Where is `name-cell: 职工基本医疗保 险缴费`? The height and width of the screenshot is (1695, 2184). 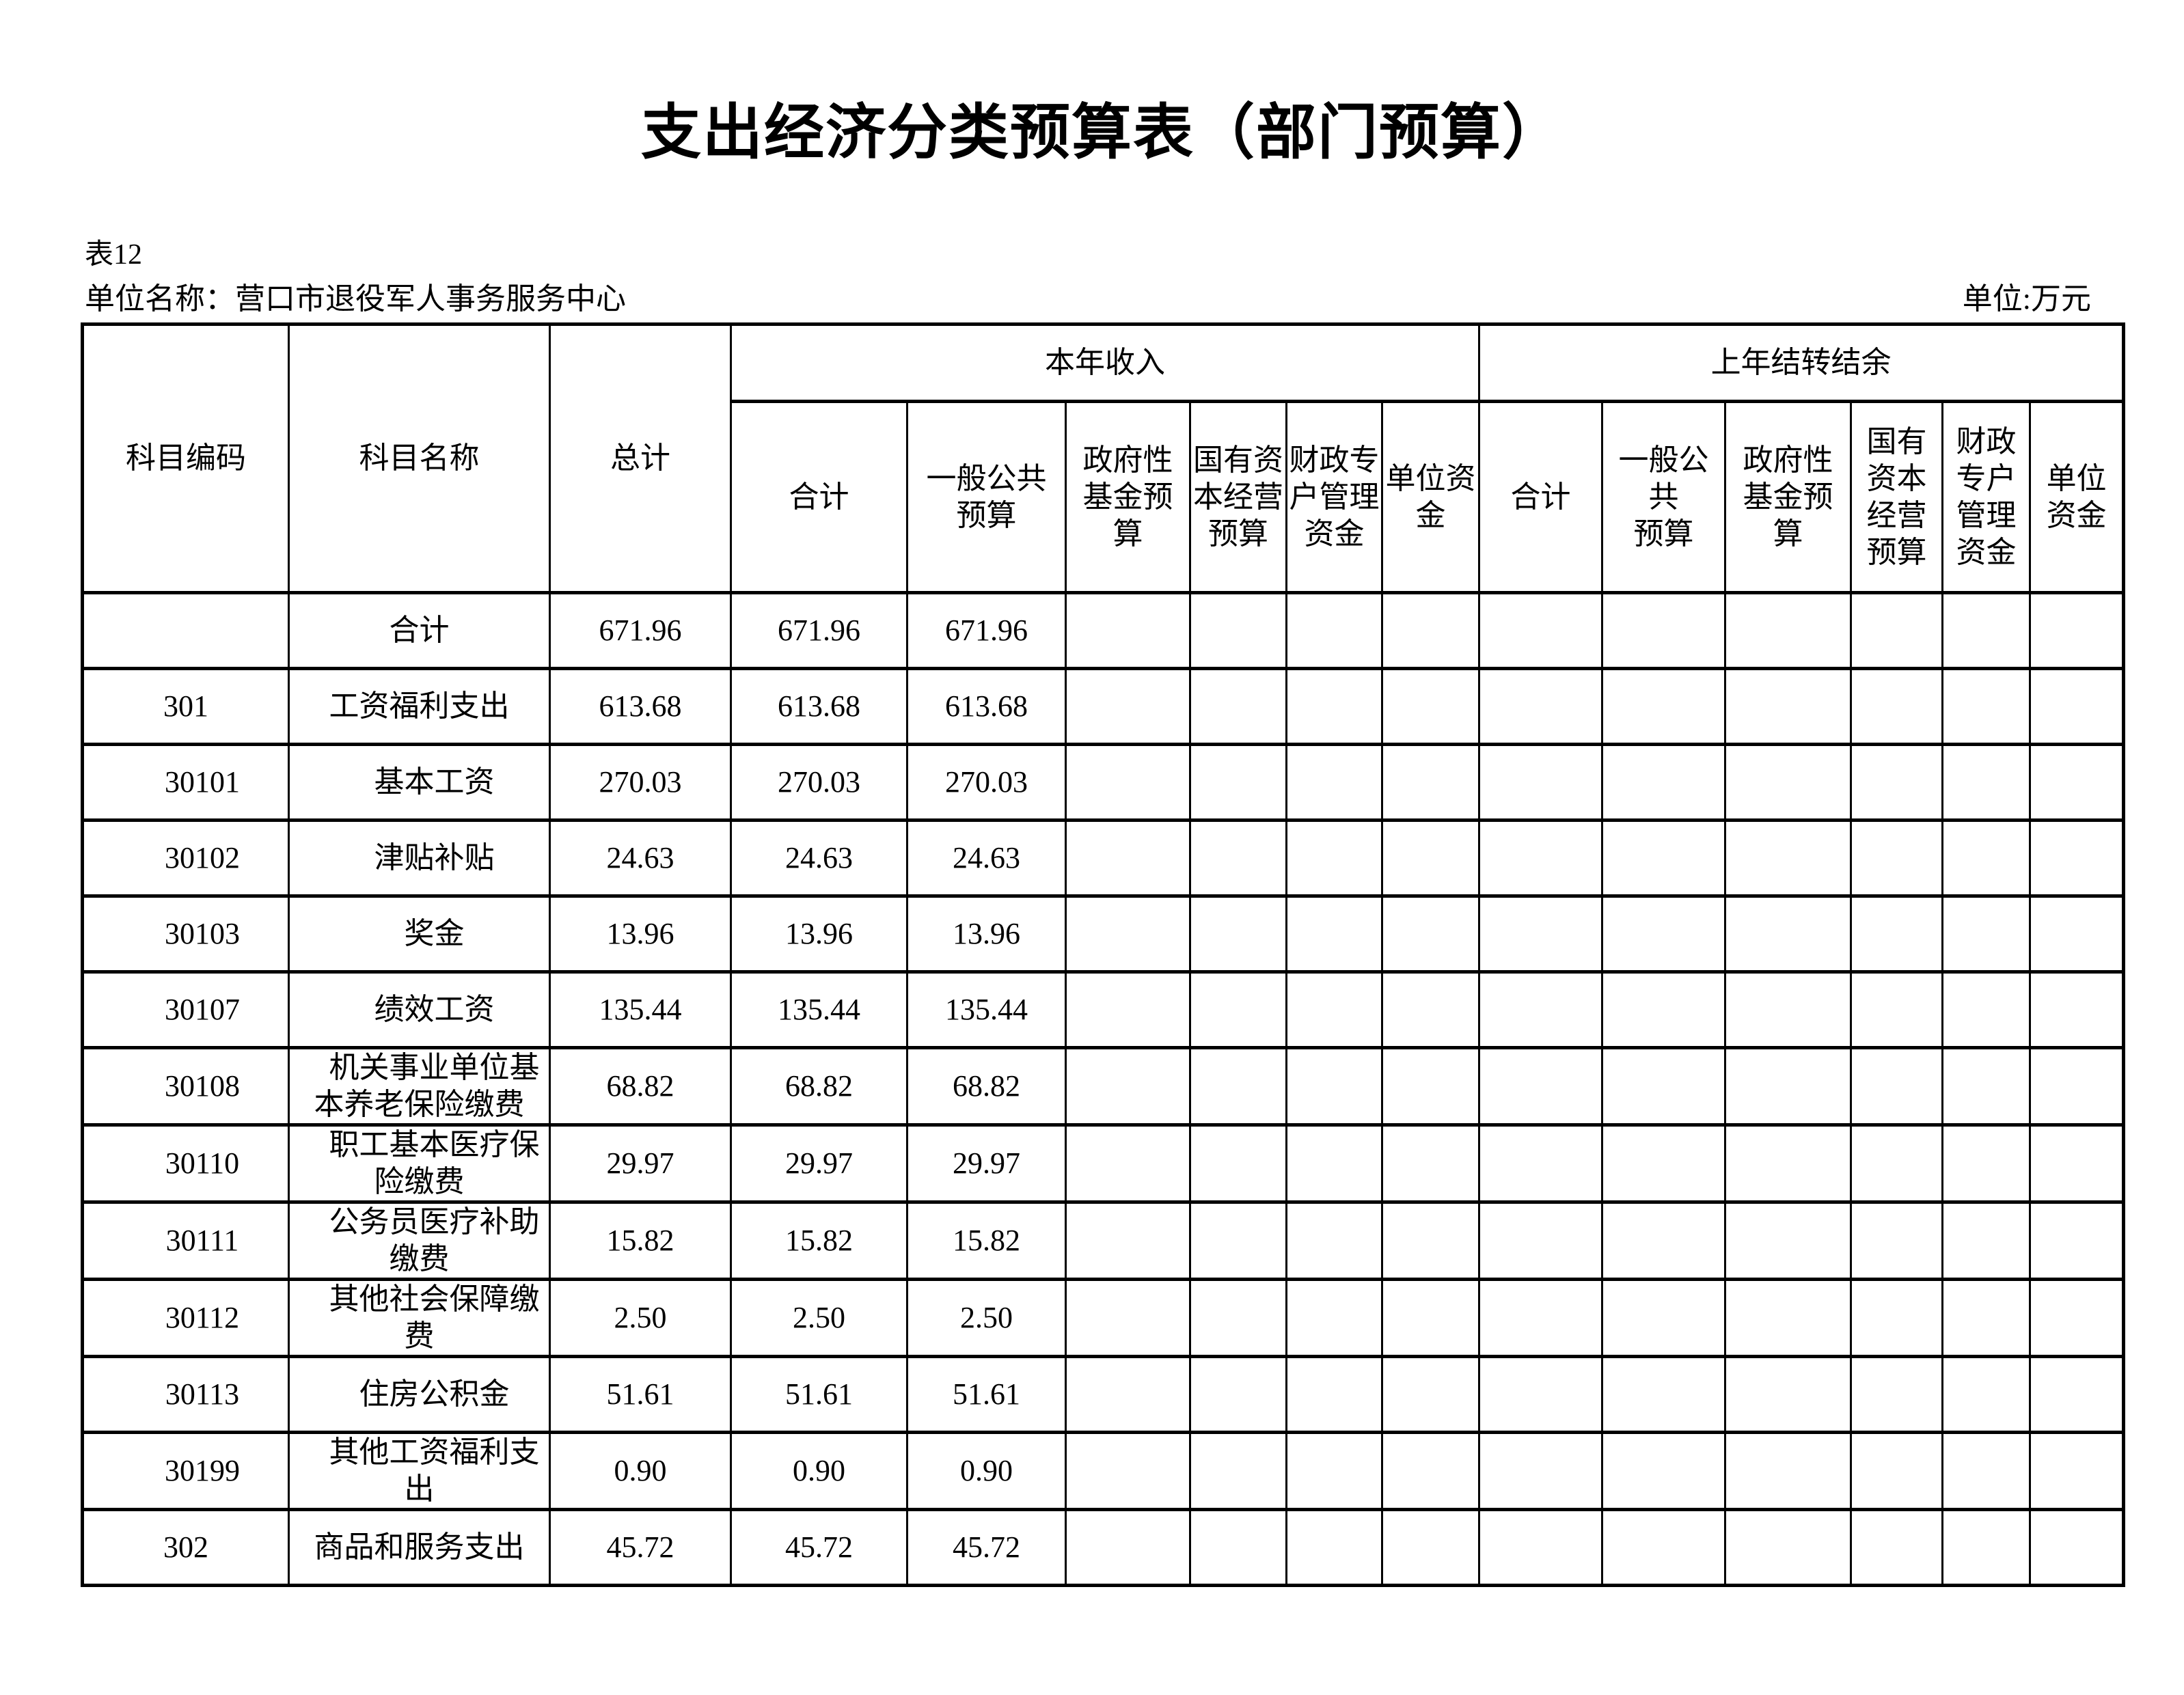 name-cell: 职工基本医疗保 险缴费 is located at coordinates (419, 1163).